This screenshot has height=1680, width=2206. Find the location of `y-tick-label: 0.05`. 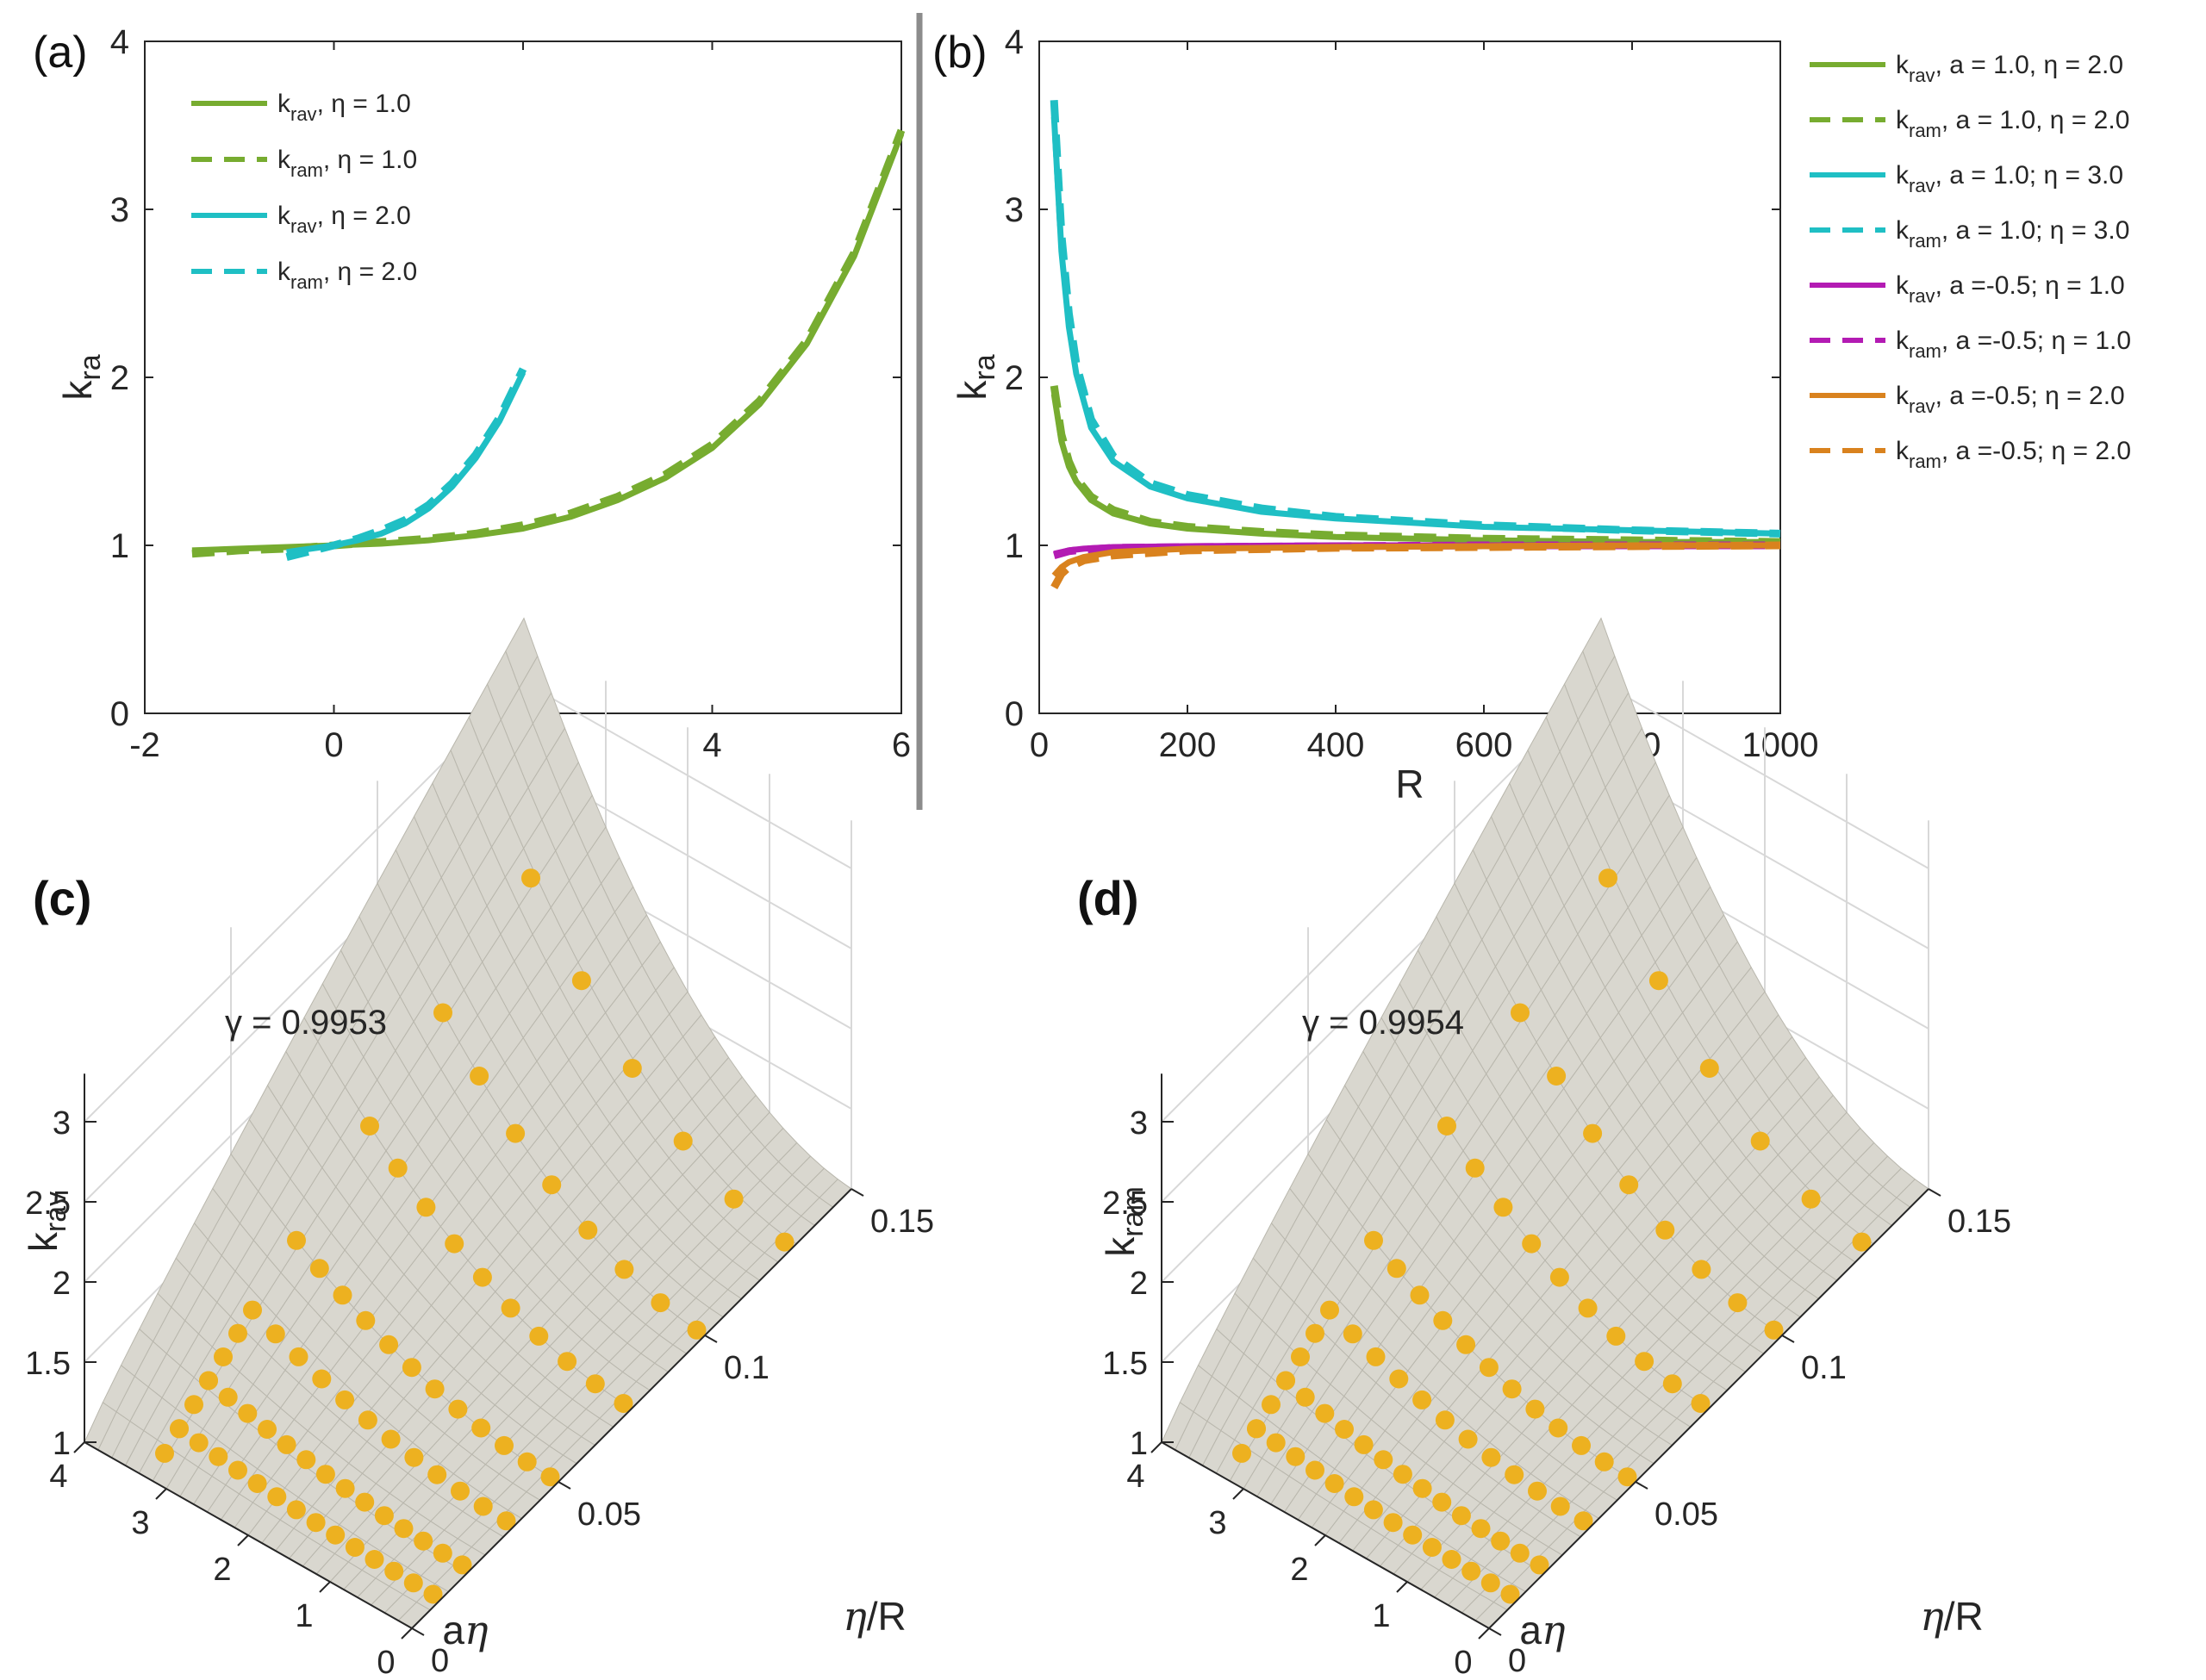

y-tick-label: 0.05 is located at coordinates (609, 1515).